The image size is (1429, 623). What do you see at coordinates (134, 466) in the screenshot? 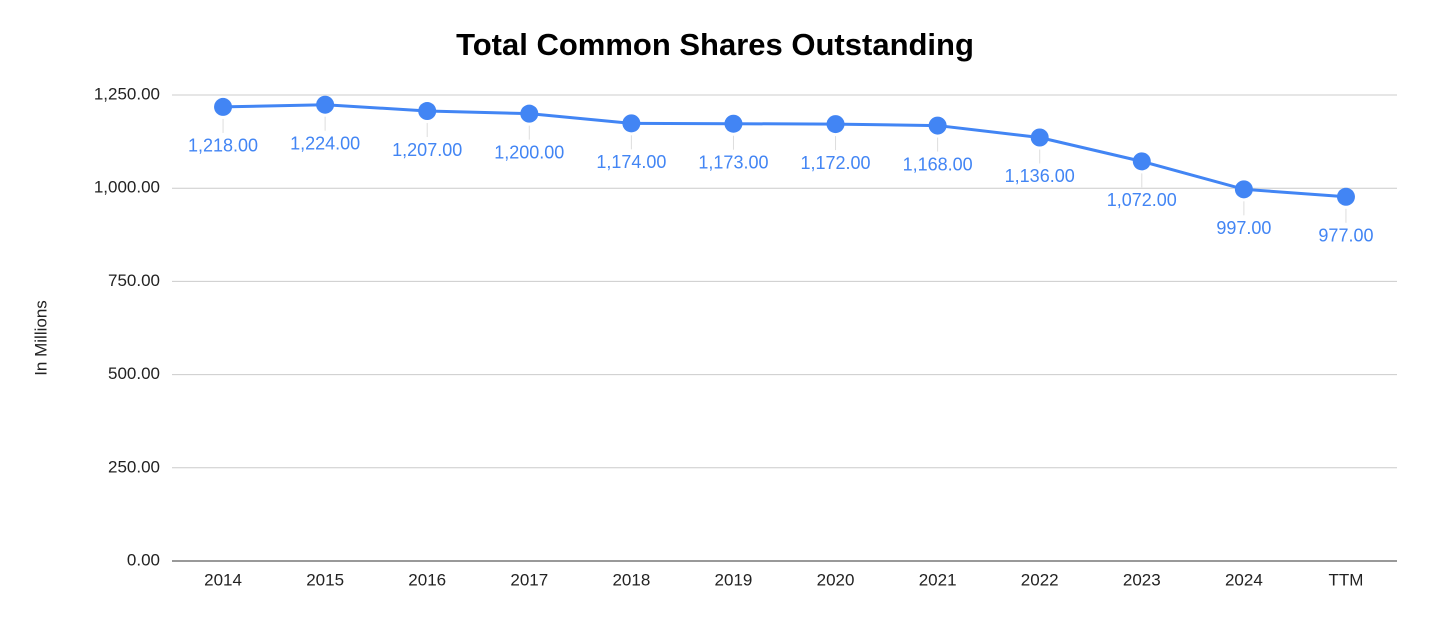
I see `y-tick-label: 250.00` at bounding box center [134, 466].